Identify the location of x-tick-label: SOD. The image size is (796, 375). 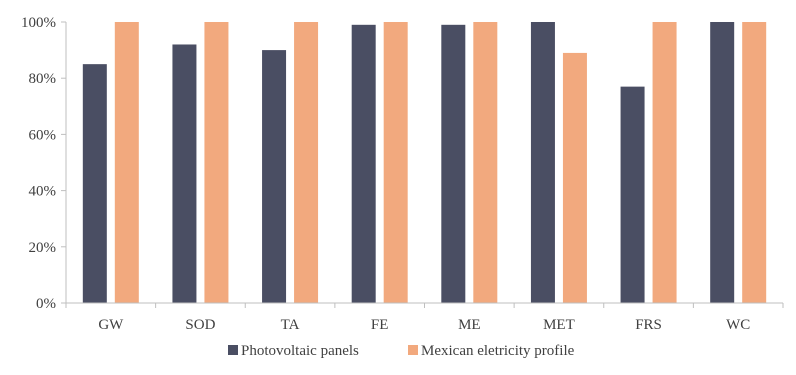
(200, 325).